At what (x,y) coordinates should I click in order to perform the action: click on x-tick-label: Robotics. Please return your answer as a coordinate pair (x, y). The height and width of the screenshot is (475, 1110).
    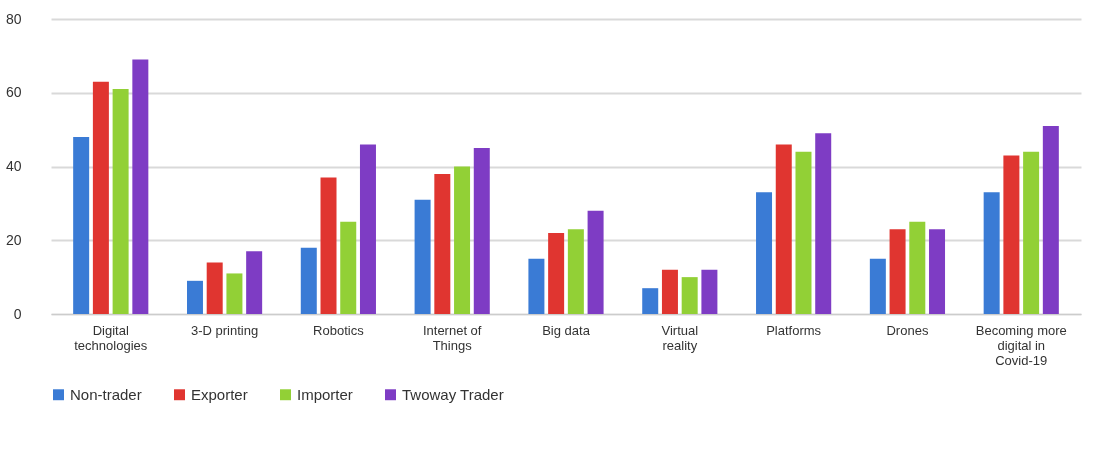
    Looking at the image, I should click on (339, 330).